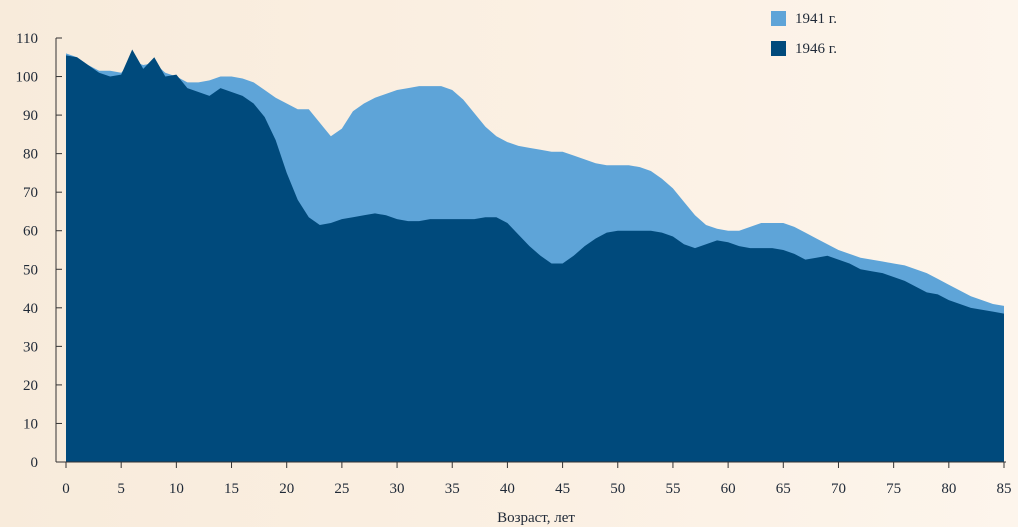 The image size is (1018, 527). I want to click on x-tick-label: 0, so click(66, 489).